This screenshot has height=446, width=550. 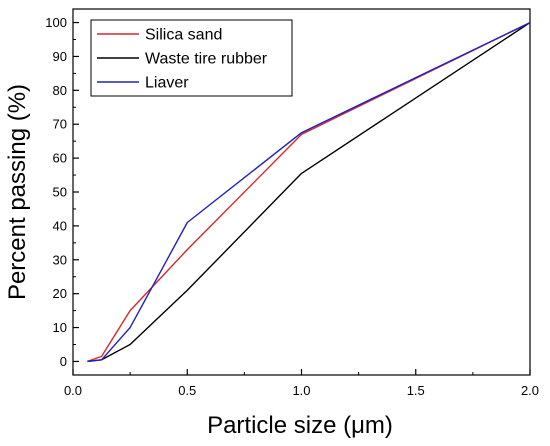 I want to click on x-tick-label: 1.5, so click(x=416, y=390).